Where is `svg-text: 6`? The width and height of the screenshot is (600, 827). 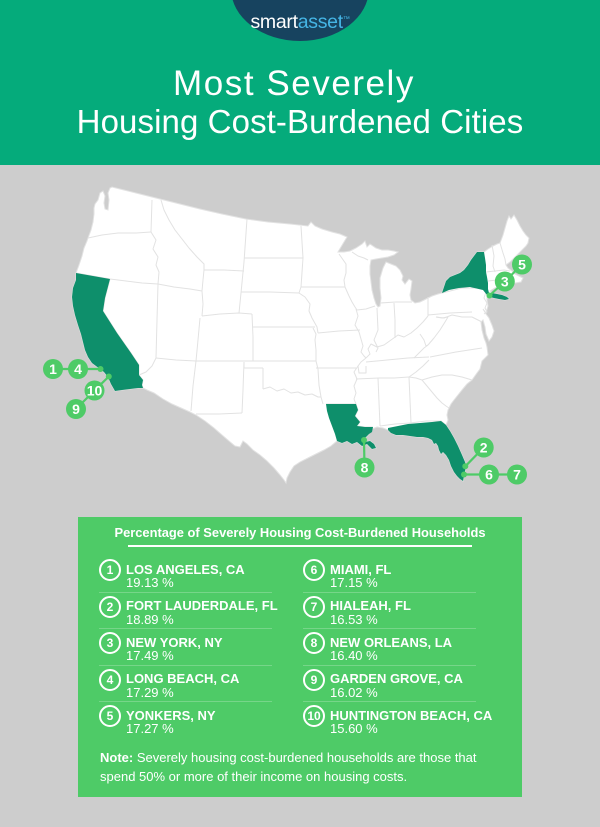 svg-text: 6 is located at coordinates (489, 475).